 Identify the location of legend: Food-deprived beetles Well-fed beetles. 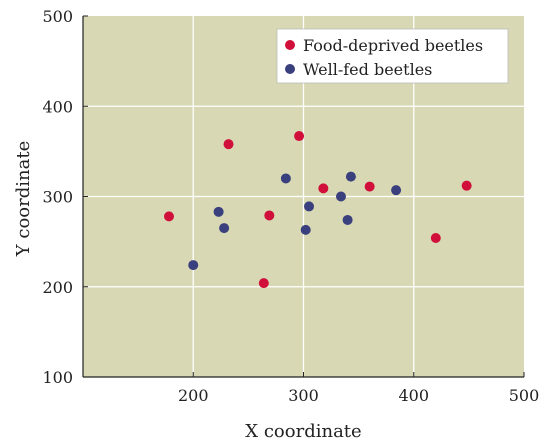
(392, 56).